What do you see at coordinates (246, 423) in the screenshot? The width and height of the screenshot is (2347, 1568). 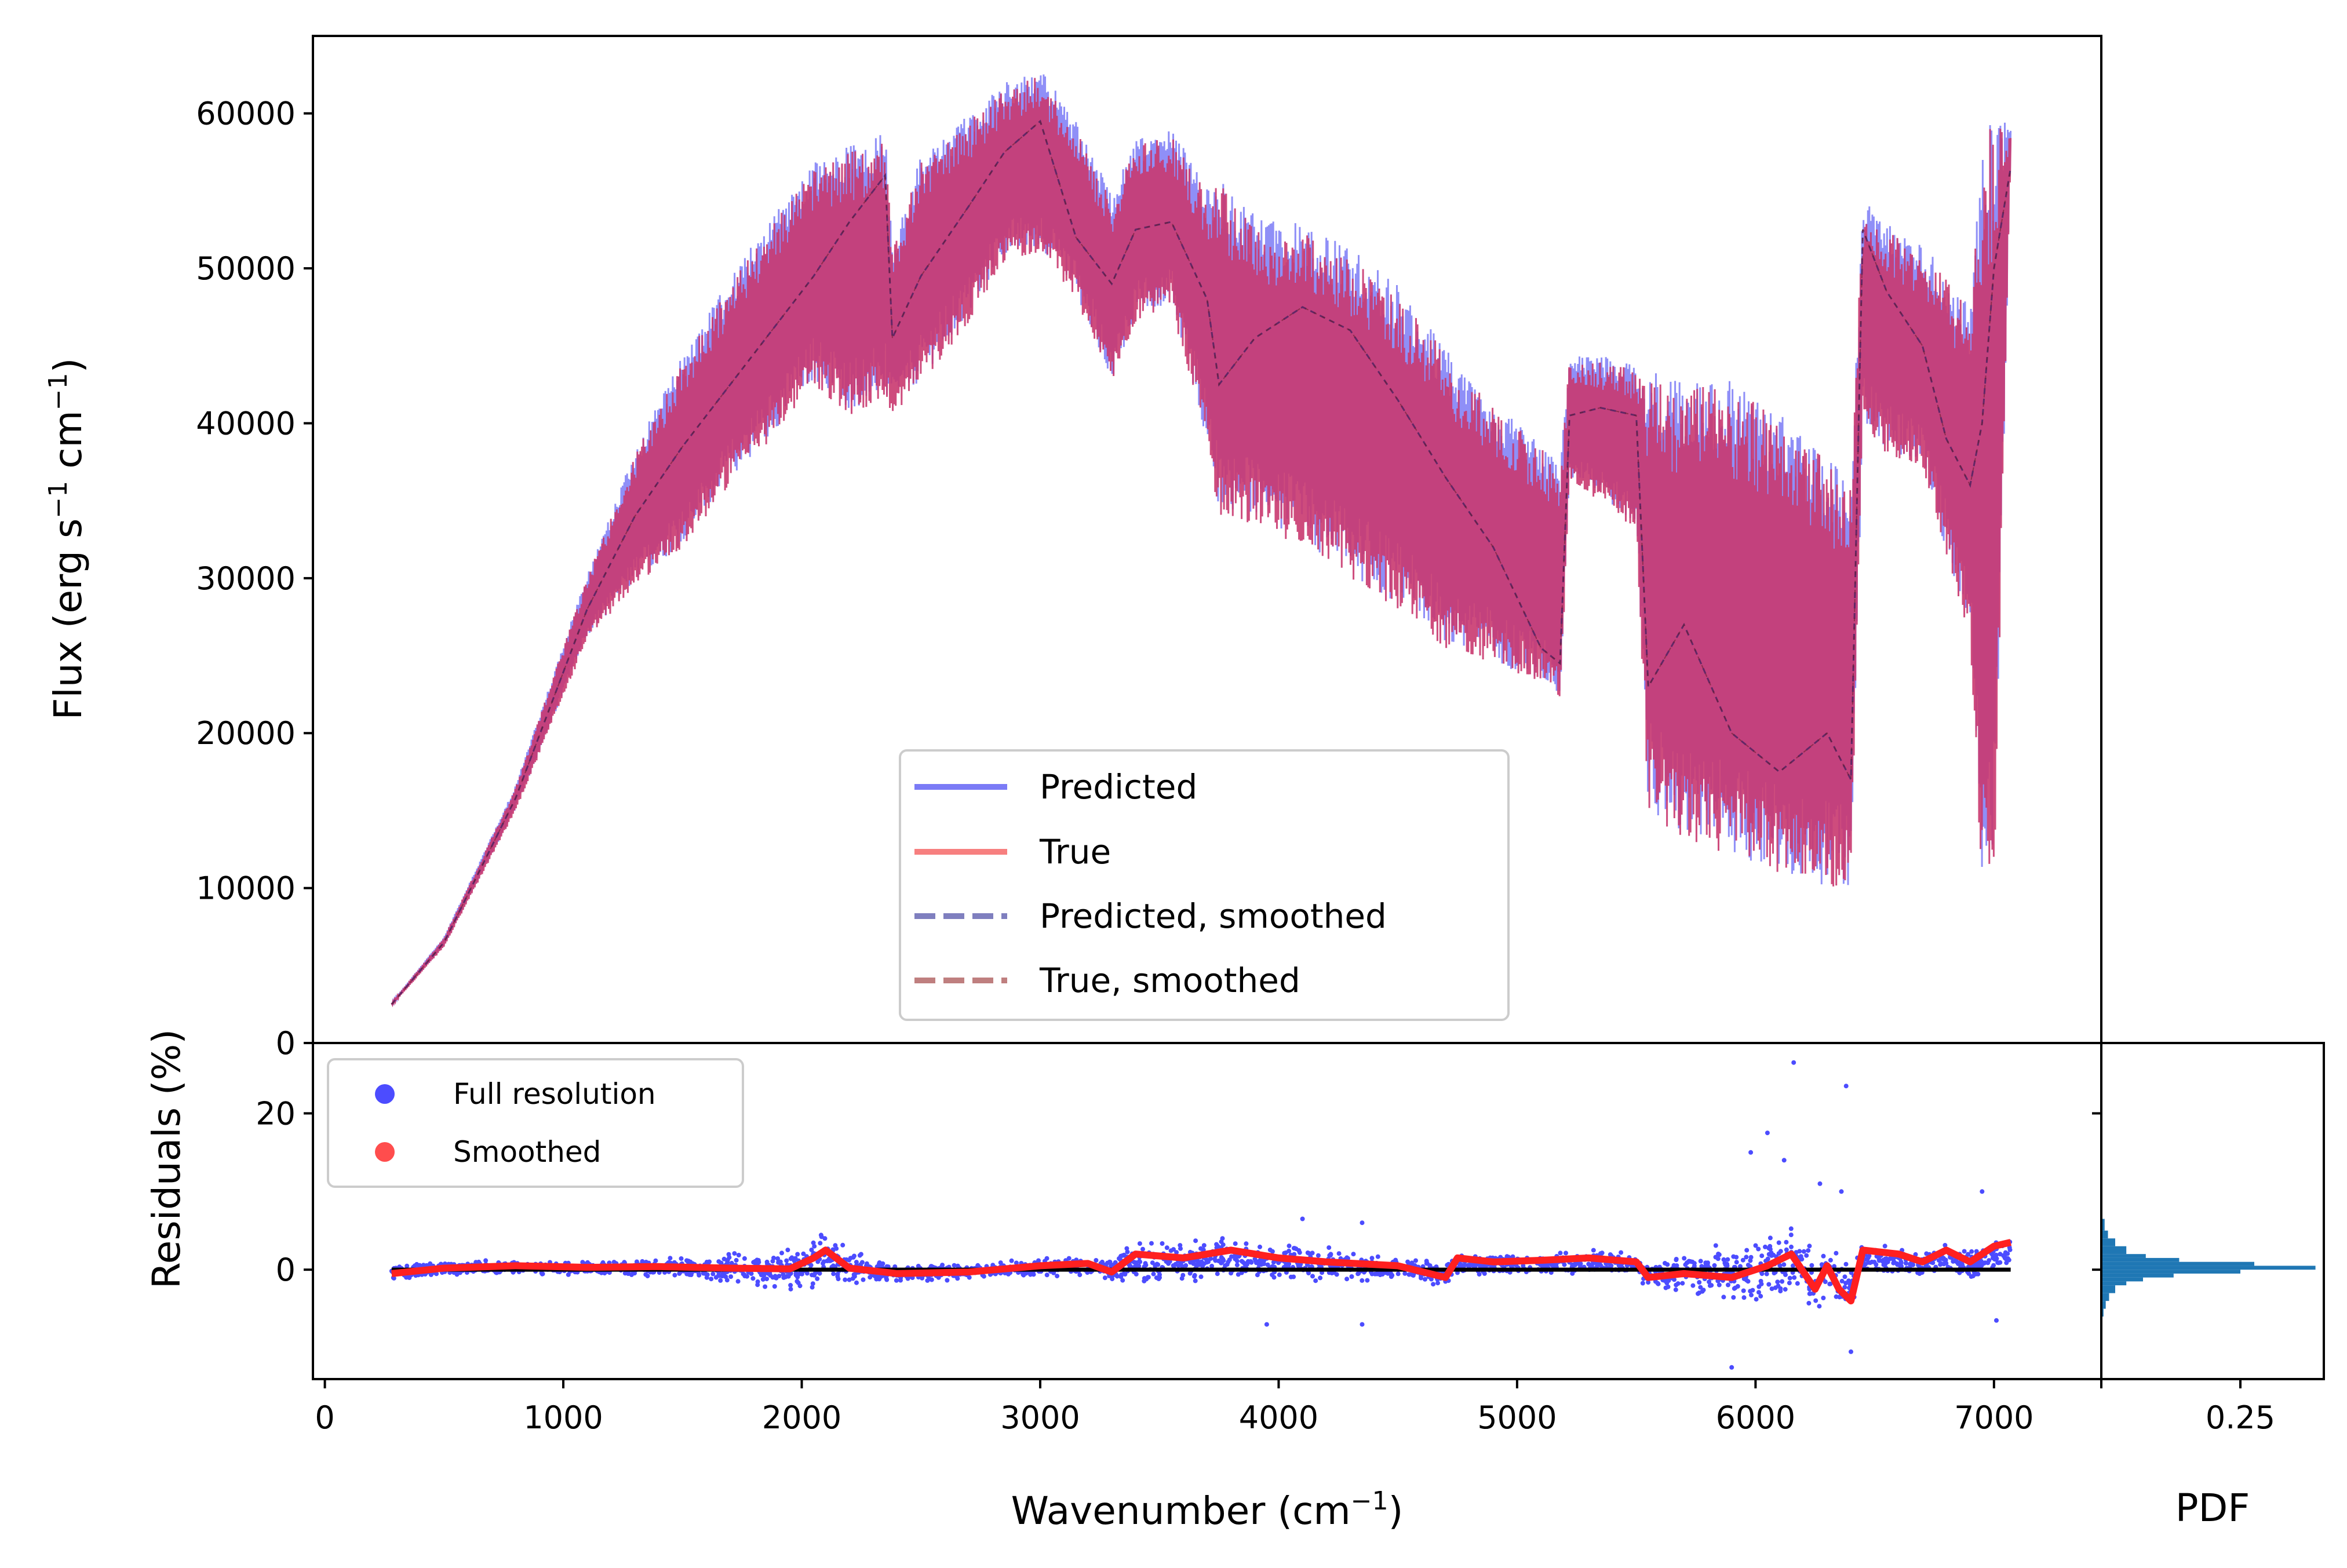 I see `main-y-tick-label: 40000` at bounding box center [246, 423].